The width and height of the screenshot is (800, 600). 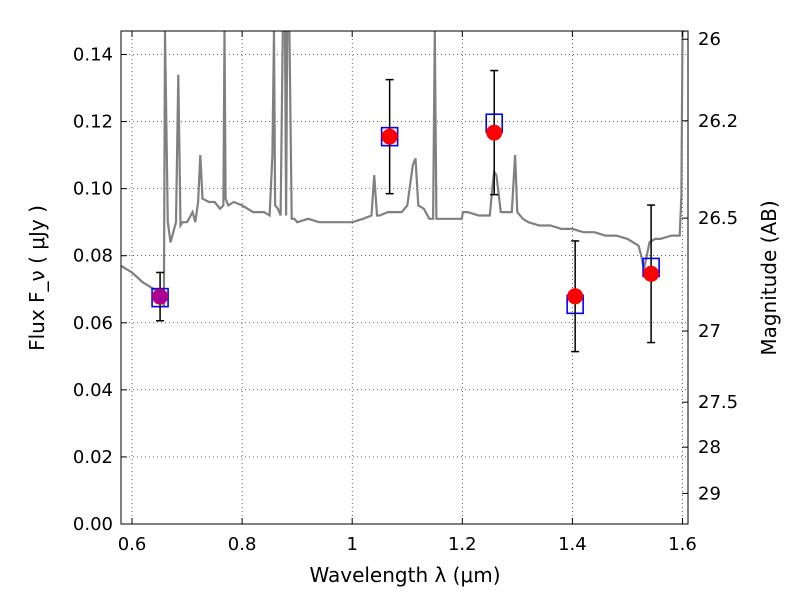 What do you see at coordinates (93, 189) in the screenshot?
I see `y-tick-label: 0.10` at bounding box center [93, 189].